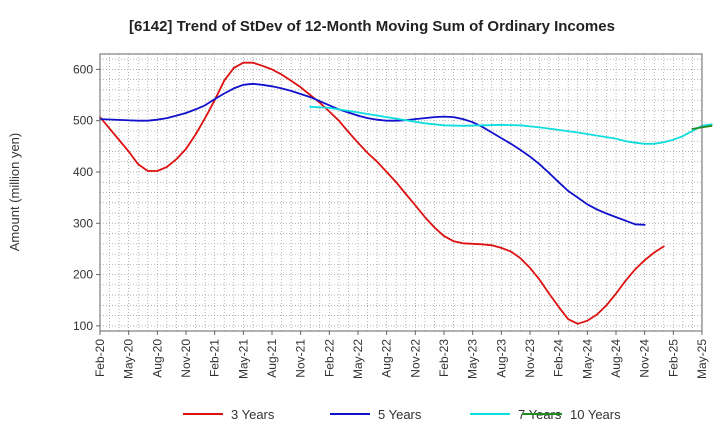 The image size is (720, 440). What do you see at coordinates (215, 358) in the screenshot?
I see `x-tick-label: Feb-21` at bounding box center [215, 358].